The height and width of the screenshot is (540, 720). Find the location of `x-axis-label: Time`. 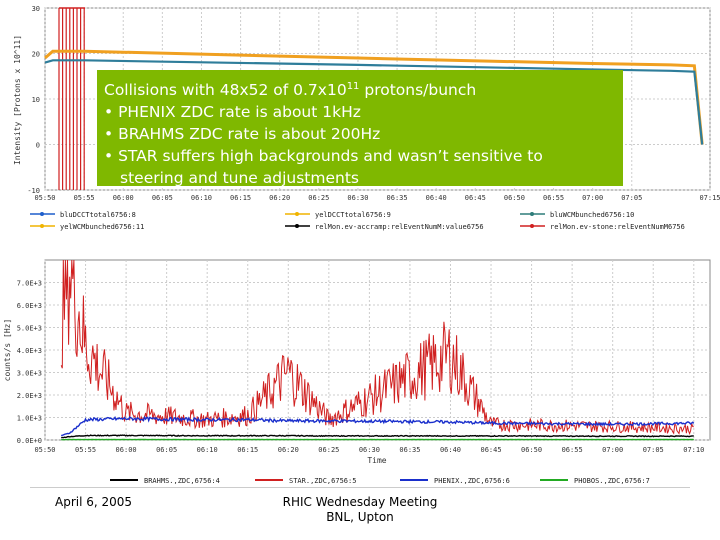

x-axis-label: Time is located at coordinates (376, 460).